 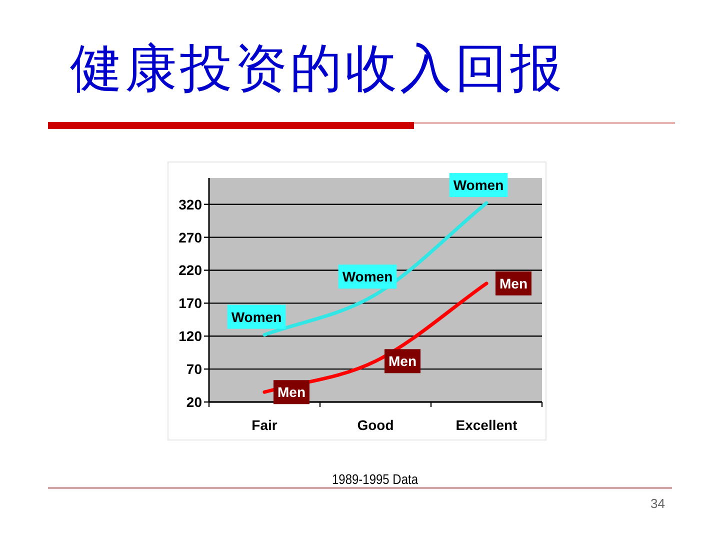 What do you see at coordinates (190, 237) in the screenshot?
I see `y-tick-label: 270` at bounding box center [190, 237].